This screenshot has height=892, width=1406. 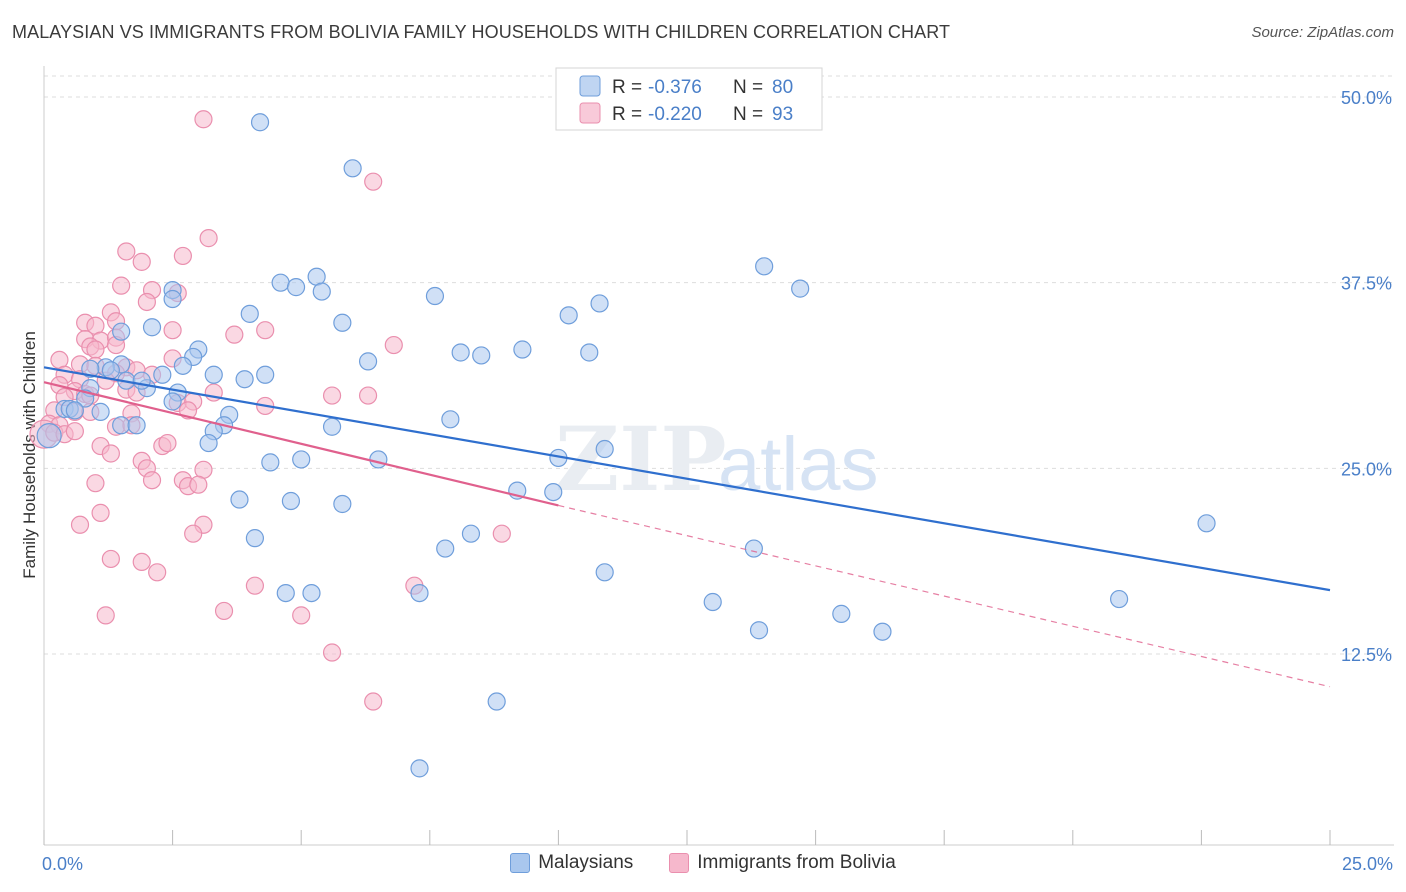 I want to click on legend-item-malaysians: Malaysians, so click(x=571, y=863).